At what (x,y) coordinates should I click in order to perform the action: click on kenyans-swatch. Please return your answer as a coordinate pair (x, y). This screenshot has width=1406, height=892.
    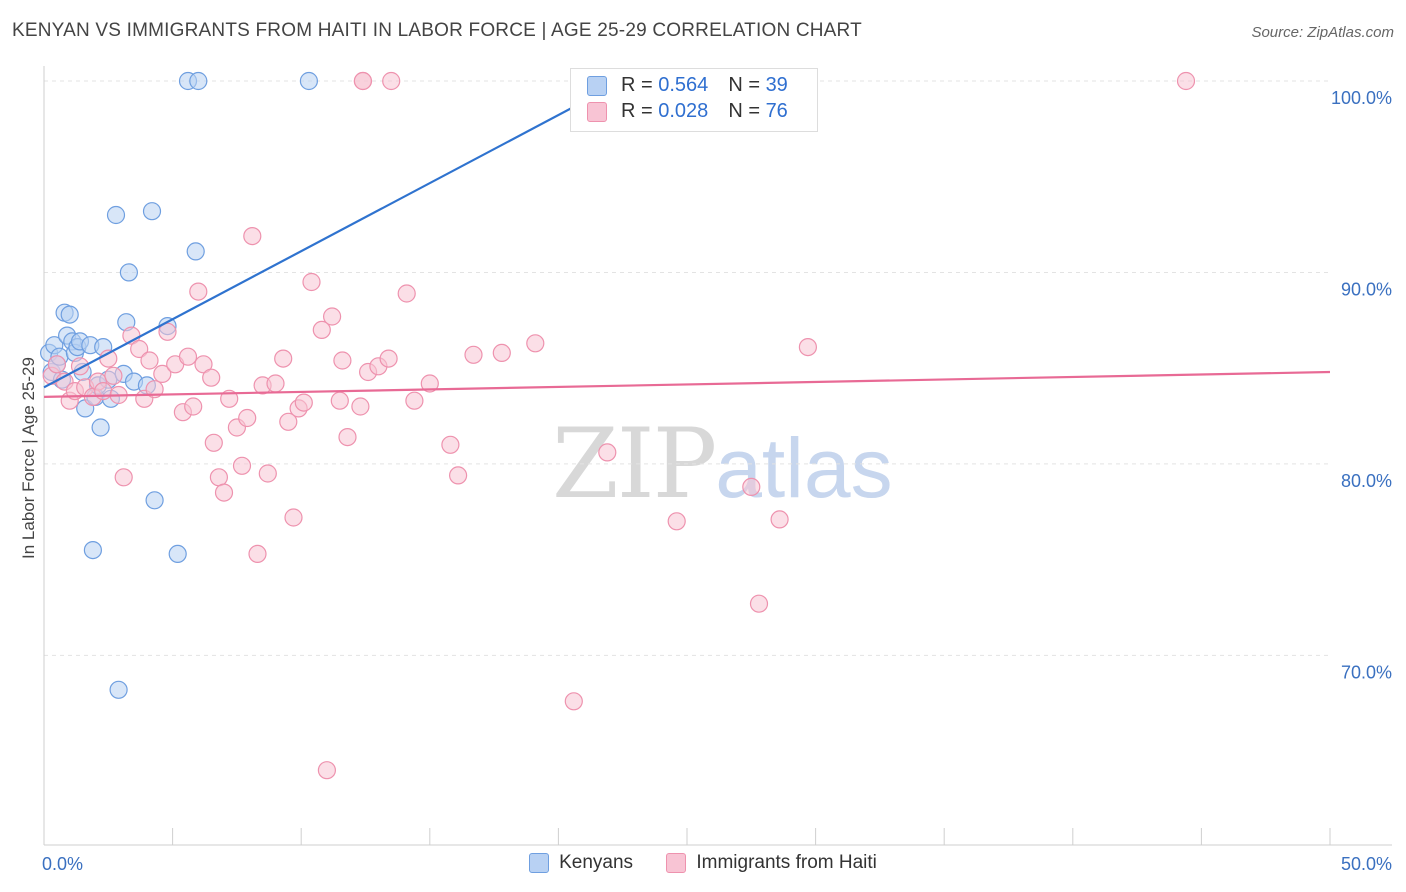
    Looking at the image, I should click on (597, 85).